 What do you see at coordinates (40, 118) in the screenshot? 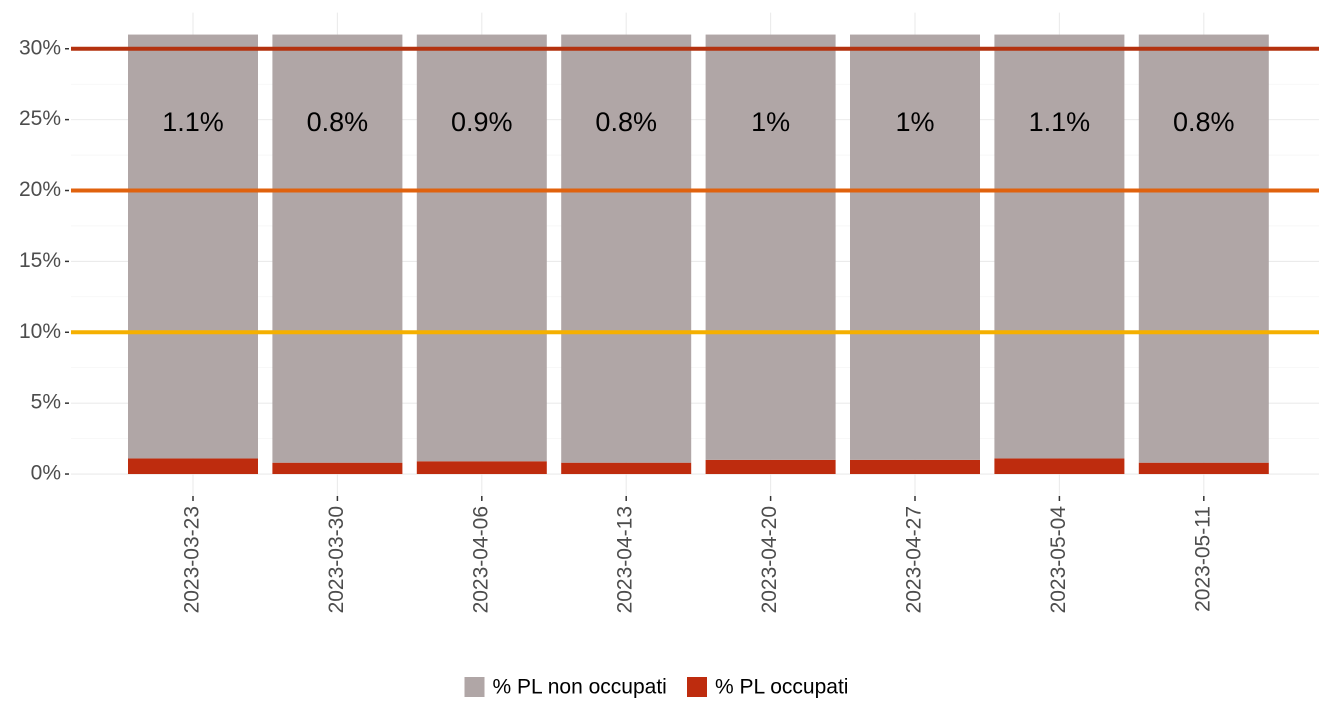
I see `y-tick-label: 25%` at bounding box center [40, 118].